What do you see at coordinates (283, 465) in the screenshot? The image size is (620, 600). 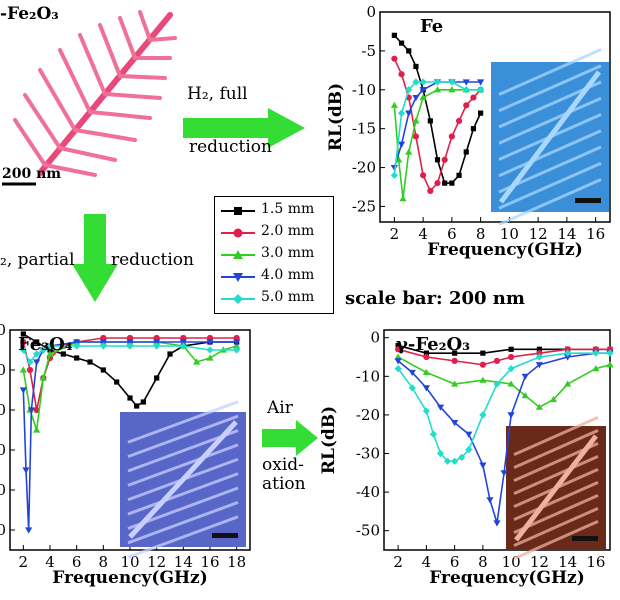 I see `arrow-oxidation-line2: oxid-` at bounding box center [283, 465].